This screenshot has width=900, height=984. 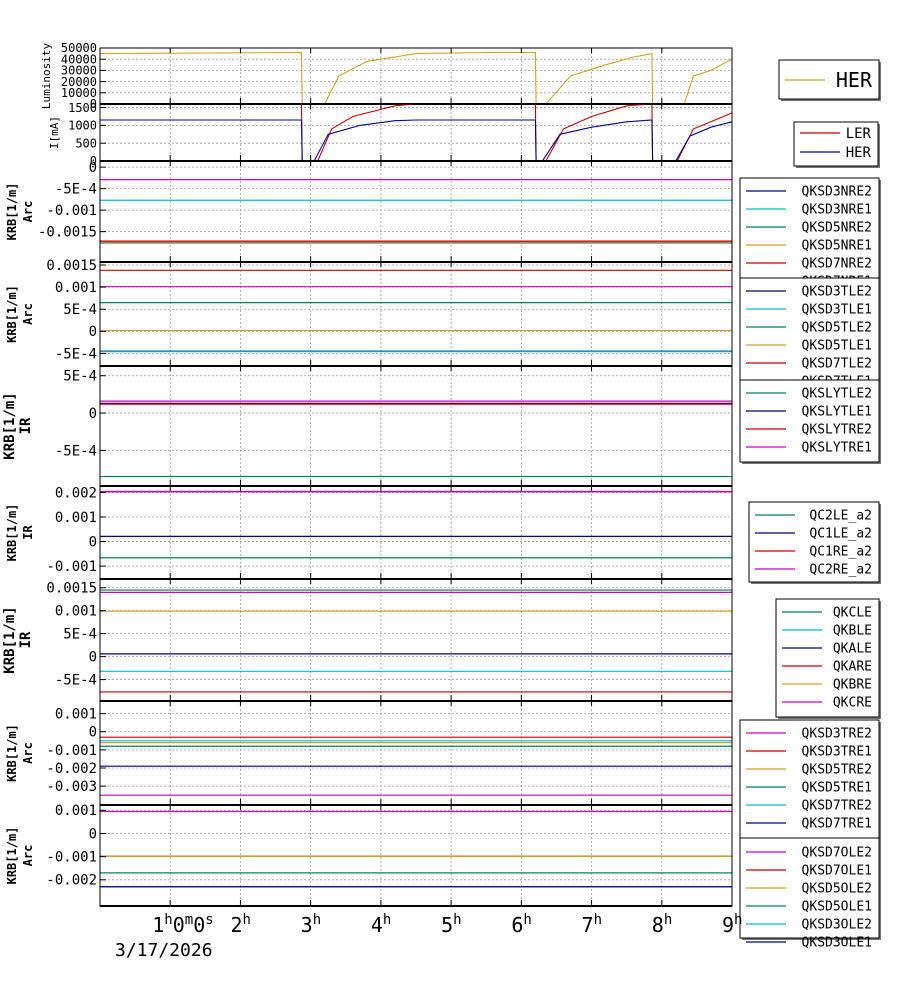 I want to click on panel-2: 1500 1000 500 0 I[mA], so click(x=390, y=134).